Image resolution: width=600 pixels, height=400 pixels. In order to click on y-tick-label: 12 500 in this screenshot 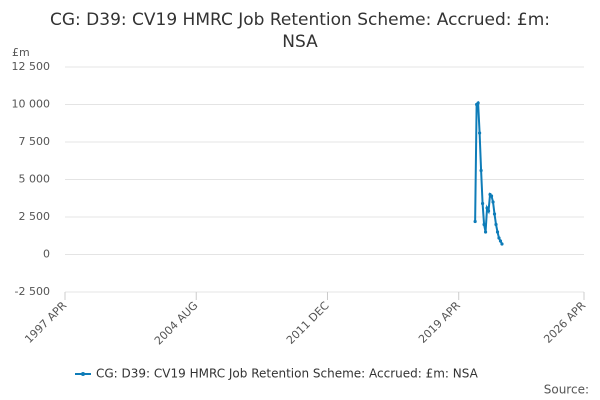, I will do `click(31, 66)`.